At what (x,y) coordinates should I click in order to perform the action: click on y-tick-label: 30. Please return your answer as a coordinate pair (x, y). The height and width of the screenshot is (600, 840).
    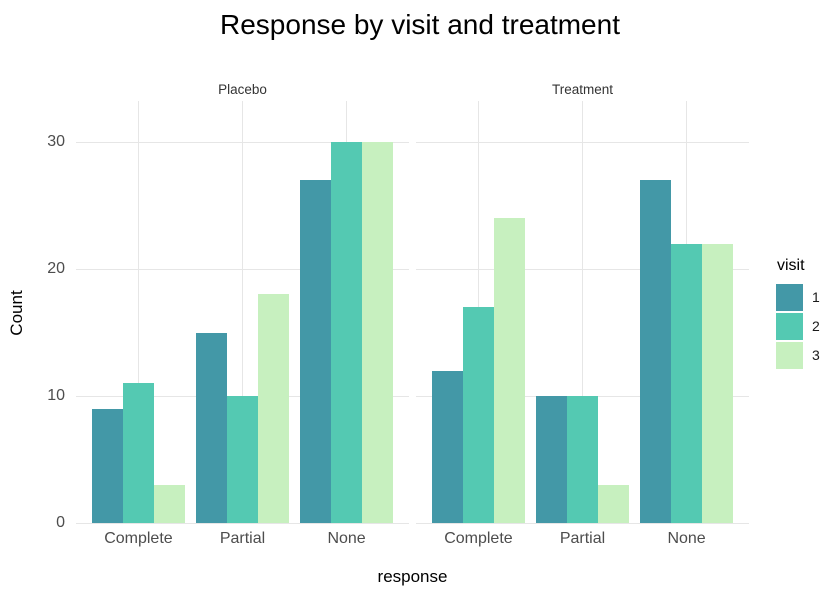
    Looking at the image, I should click on (56, 141).